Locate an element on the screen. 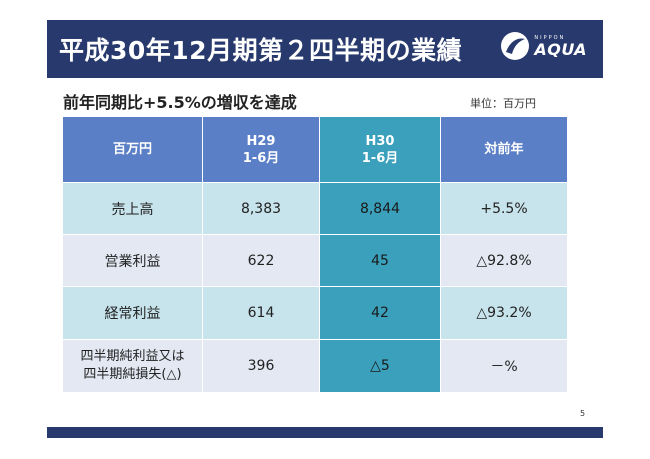  cell-sales-h29: 8,383 is located at coordinates (261, 209).